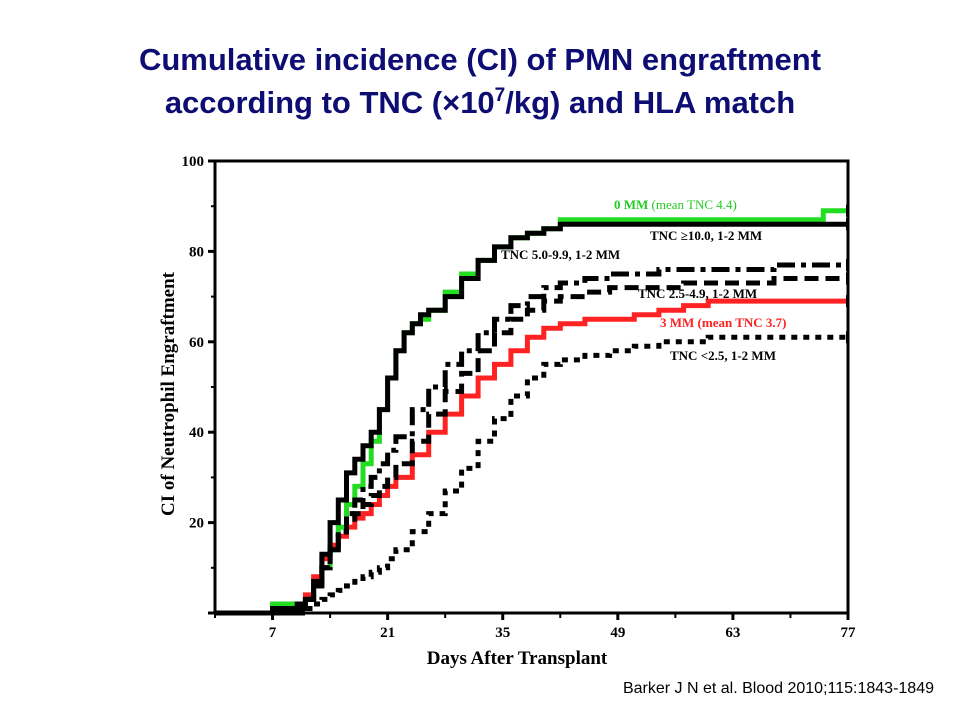  I want to click on series-label-0-mm: 0 MM (mean TNC 4.4), so click(675, 204).